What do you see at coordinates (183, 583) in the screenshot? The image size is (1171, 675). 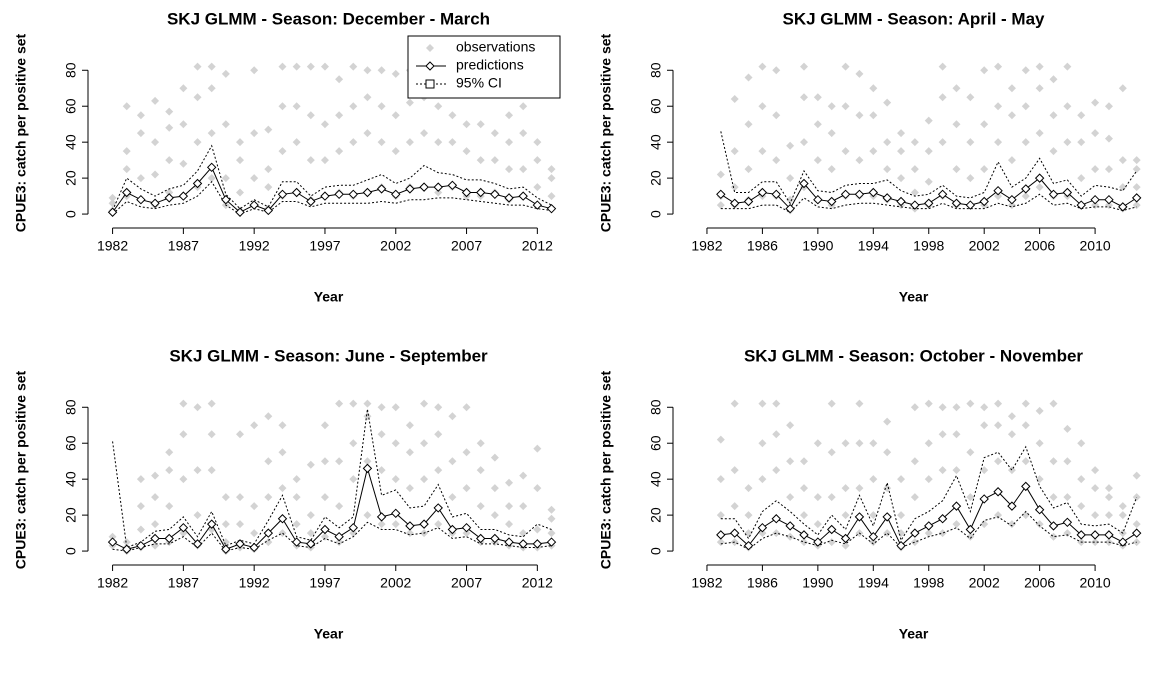 I see `x-tick-label: 1987` at bounding box center [183, 583].